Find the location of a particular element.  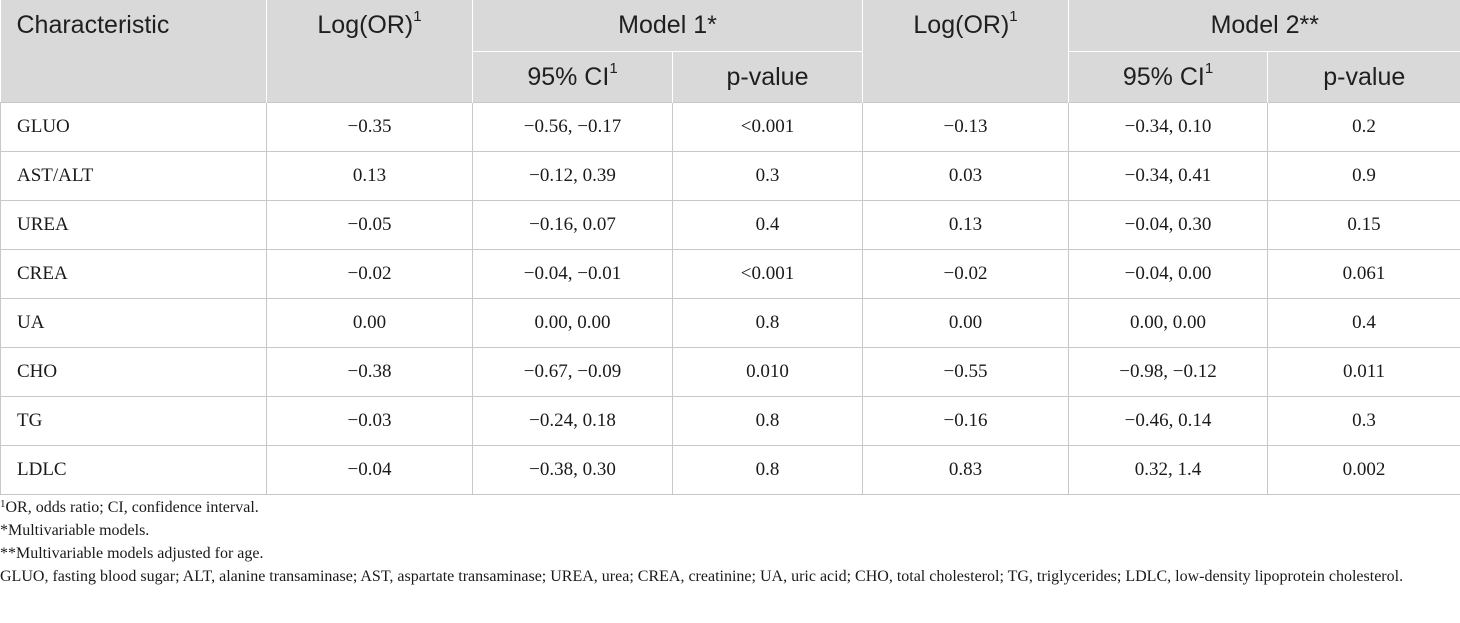

header-model1: Model 1* is located at coordinates (667, 26).